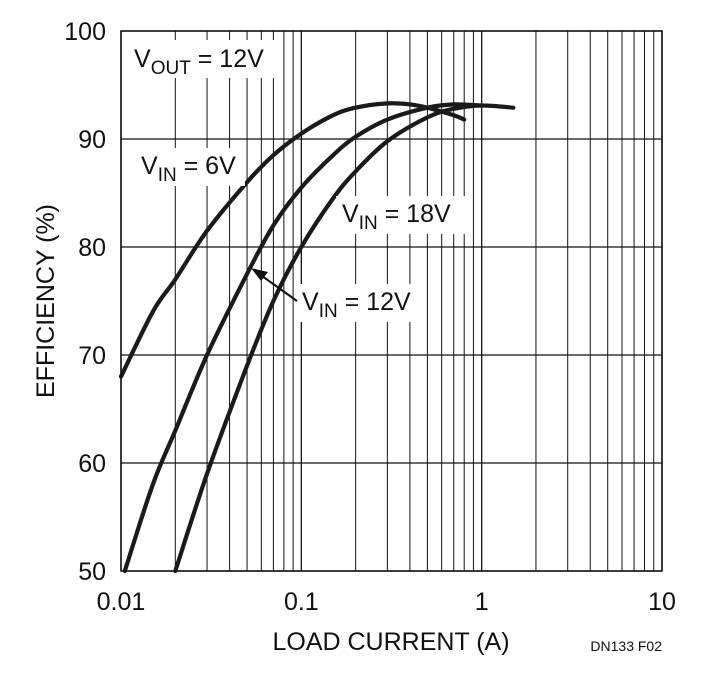  I want to click on label-vout: VOUT = 12V, so click(199, 62).